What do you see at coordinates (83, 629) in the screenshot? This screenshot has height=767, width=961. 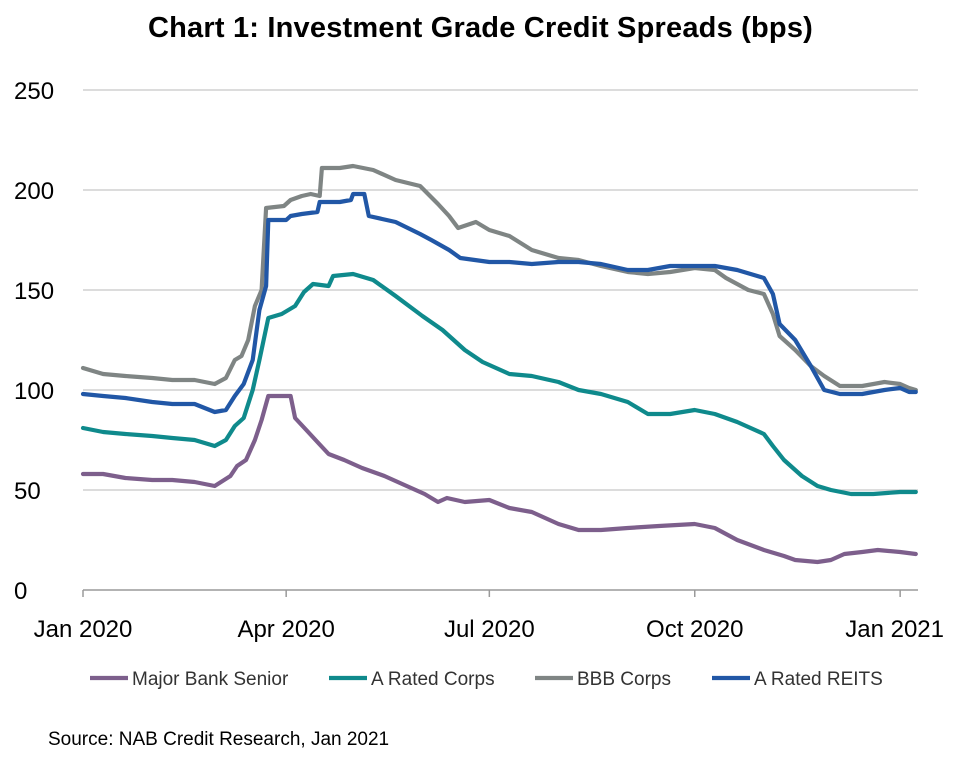 I see `x-tick-label: Jan 2020` at bounding box center [83, 629].